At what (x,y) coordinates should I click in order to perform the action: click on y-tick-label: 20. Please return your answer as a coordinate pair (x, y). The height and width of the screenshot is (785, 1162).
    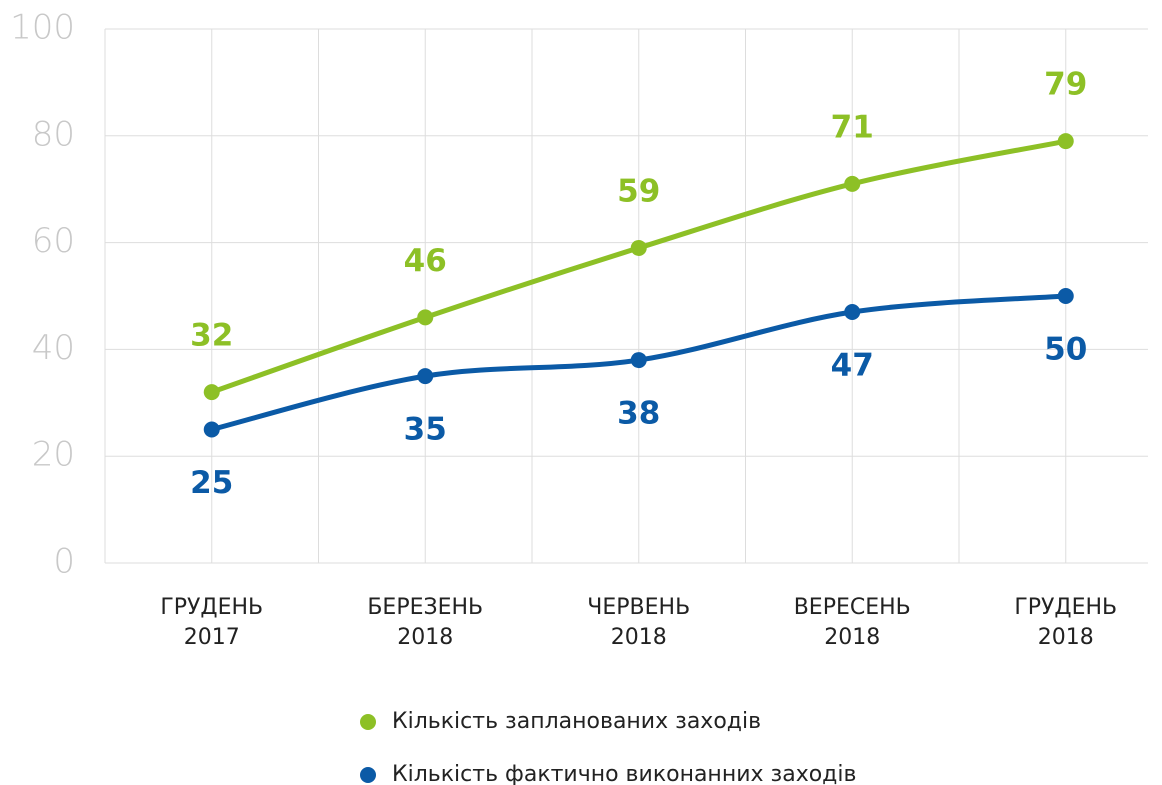
    Looking at the image, I should click on (53, 455).